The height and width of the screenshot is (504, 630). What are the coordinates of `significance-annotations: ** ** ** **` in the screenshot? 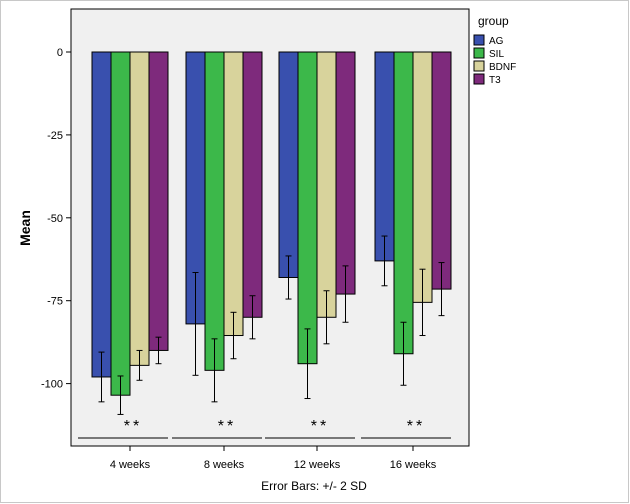 It's located at (264, 428).